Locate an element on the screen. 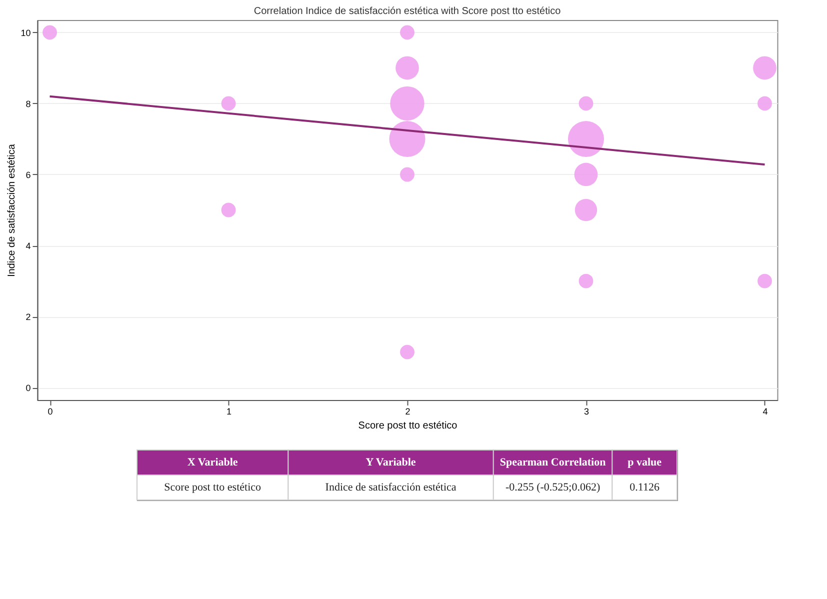 The image size is (827, 599). text: 0.1126 is located at coordinates (645, 488).